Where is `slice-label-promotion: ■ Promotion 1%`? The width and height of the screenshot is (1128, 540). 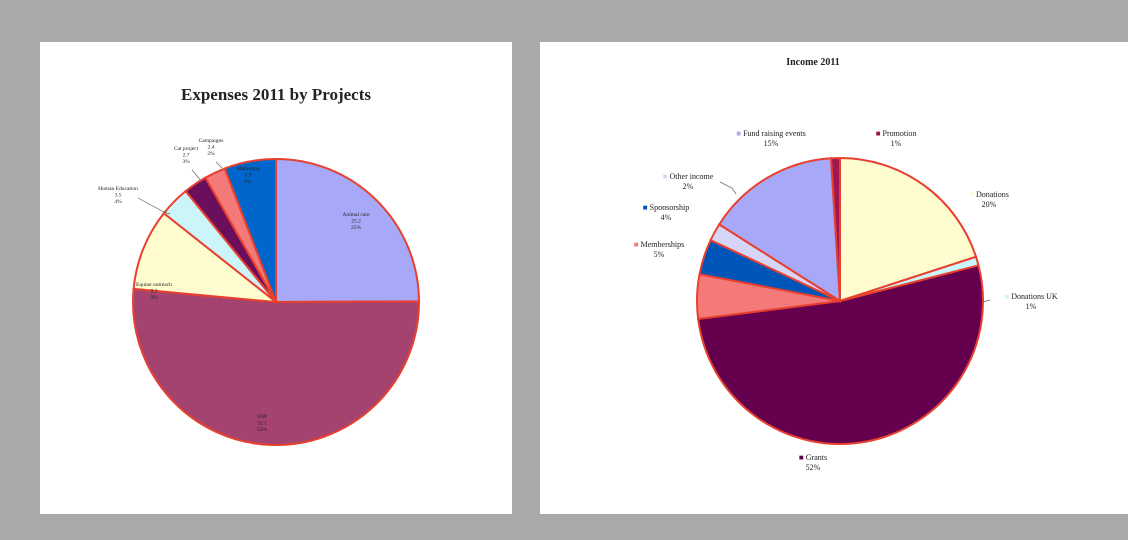 slice-label-promotion: ■ Promotion 1% is located at coordinates (896, 138).